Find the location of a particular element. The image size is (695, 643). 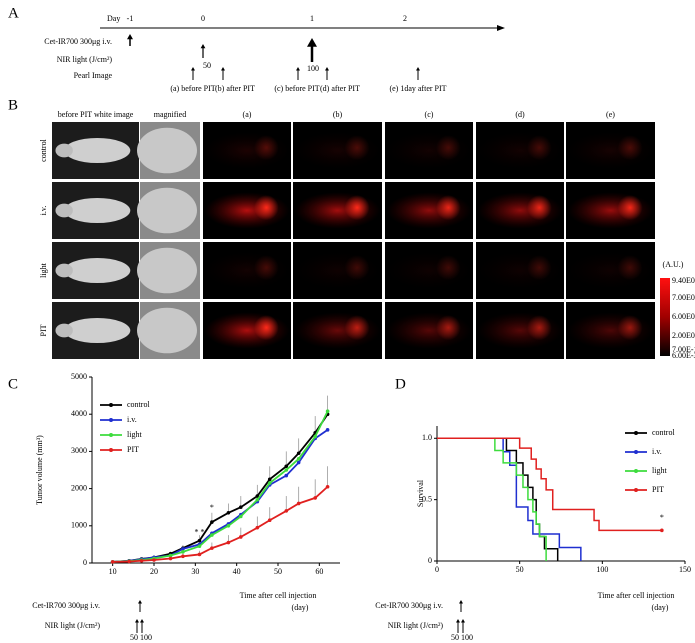

row-label: Cet-IR700 300μg i.v. is located at coordinates (78, 41).